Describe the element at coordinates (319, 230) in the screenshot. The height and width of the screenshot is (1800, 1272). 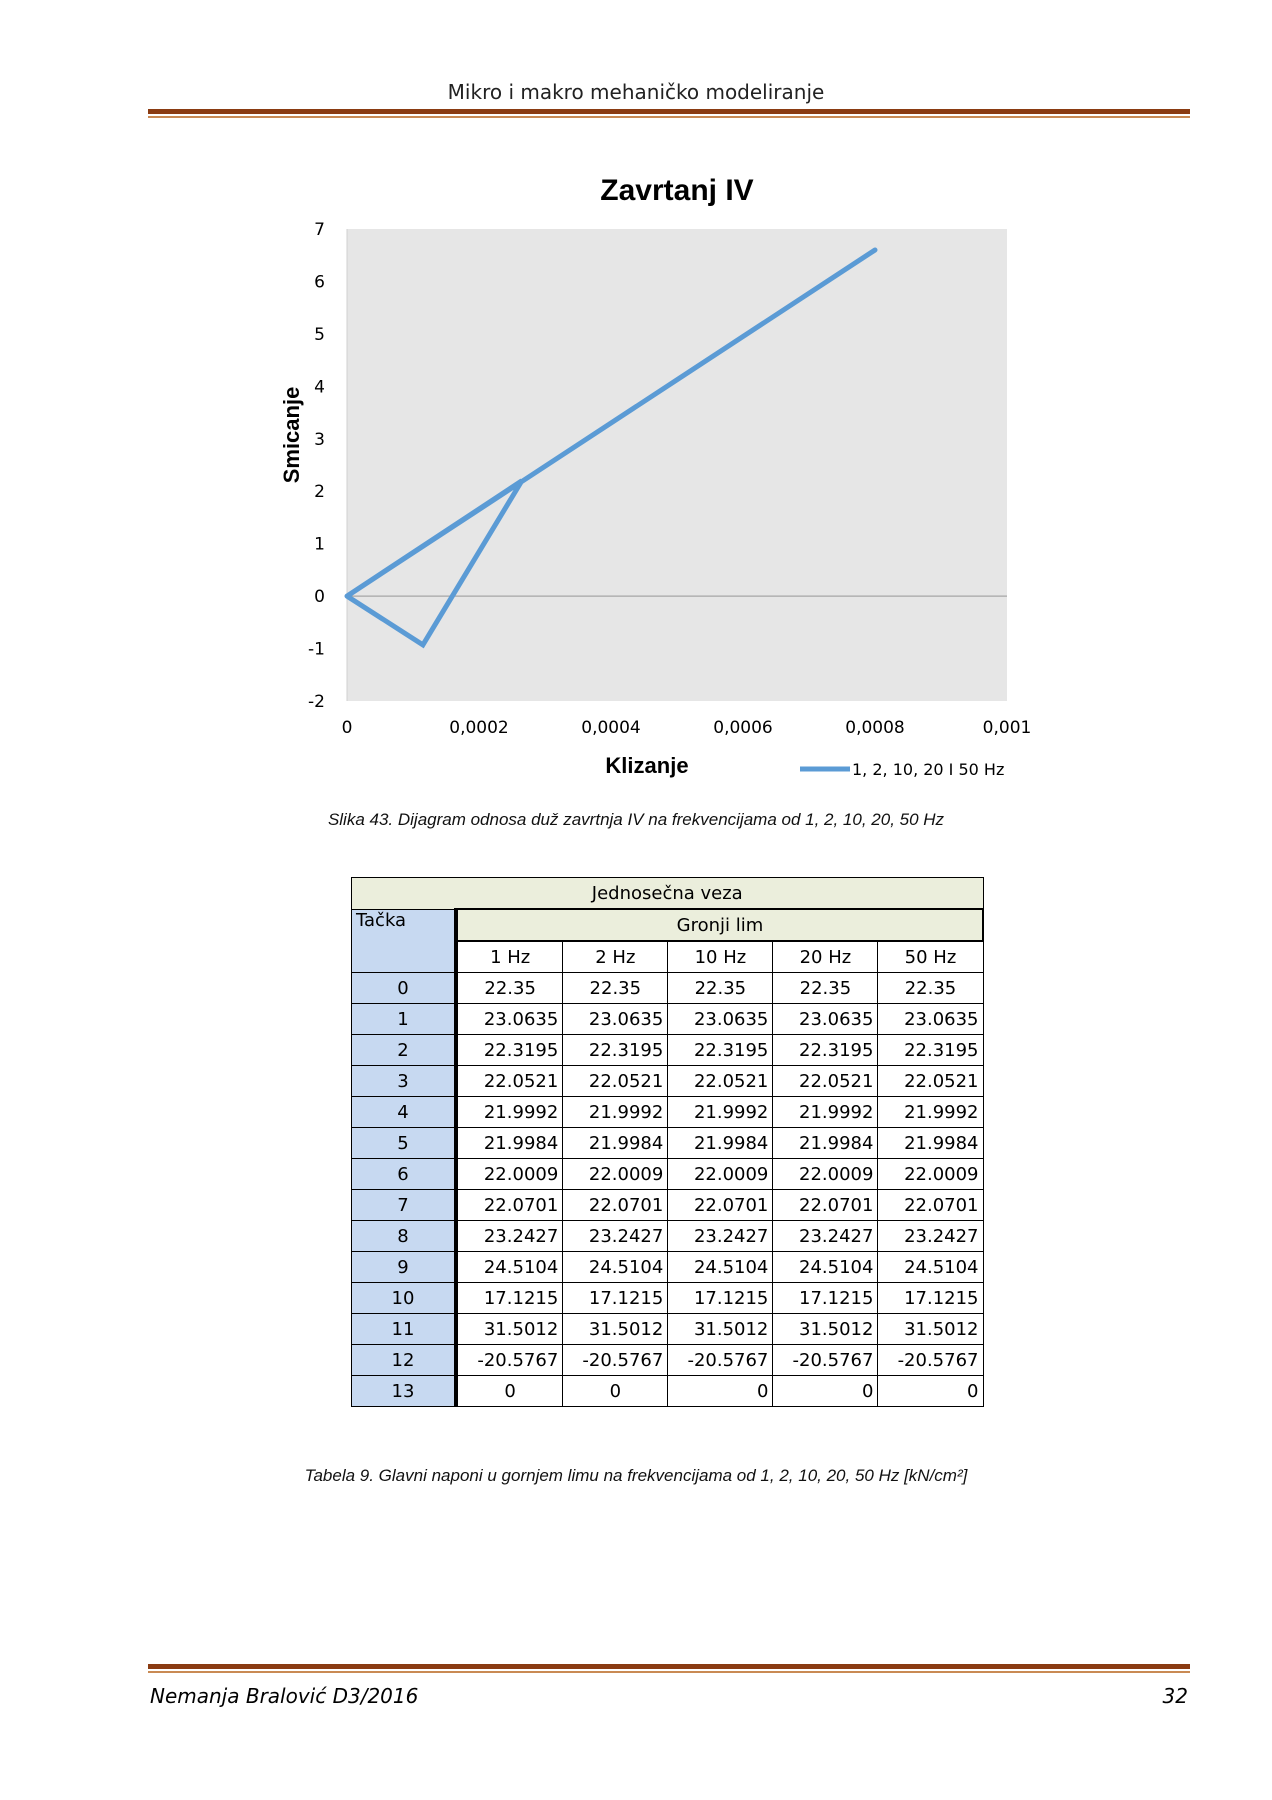
I see `y-tick-label: 7` at that location.